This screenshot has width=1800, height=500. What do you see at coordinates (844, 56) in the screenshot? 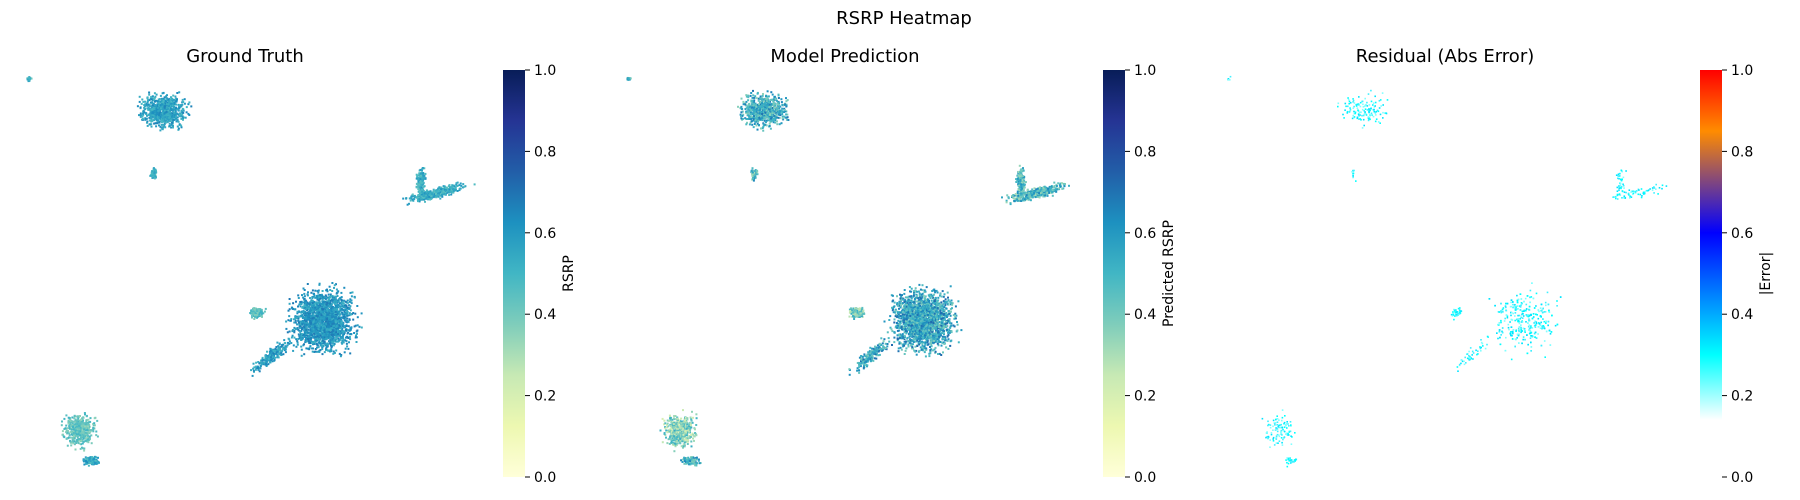
I see `panel-title: Model Prediction` at bounding box center [844, 56].